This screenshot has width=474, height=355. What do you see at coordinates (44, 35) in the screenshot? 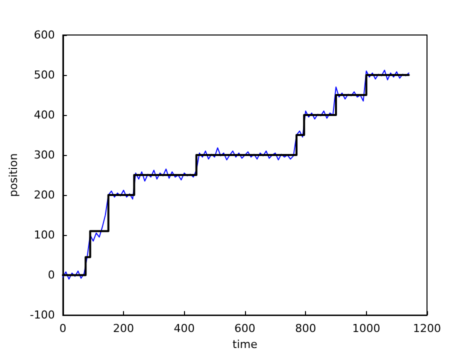
I see `y-tick-label: 600` at bounding box center [44, 35].